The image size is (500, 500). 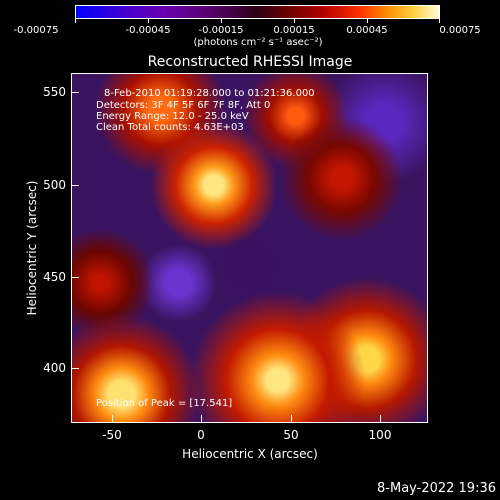 I want to click on colorbar-units: (photons cm⁻² s⁻¹ asec⁻²), so click(x=258, y=42).